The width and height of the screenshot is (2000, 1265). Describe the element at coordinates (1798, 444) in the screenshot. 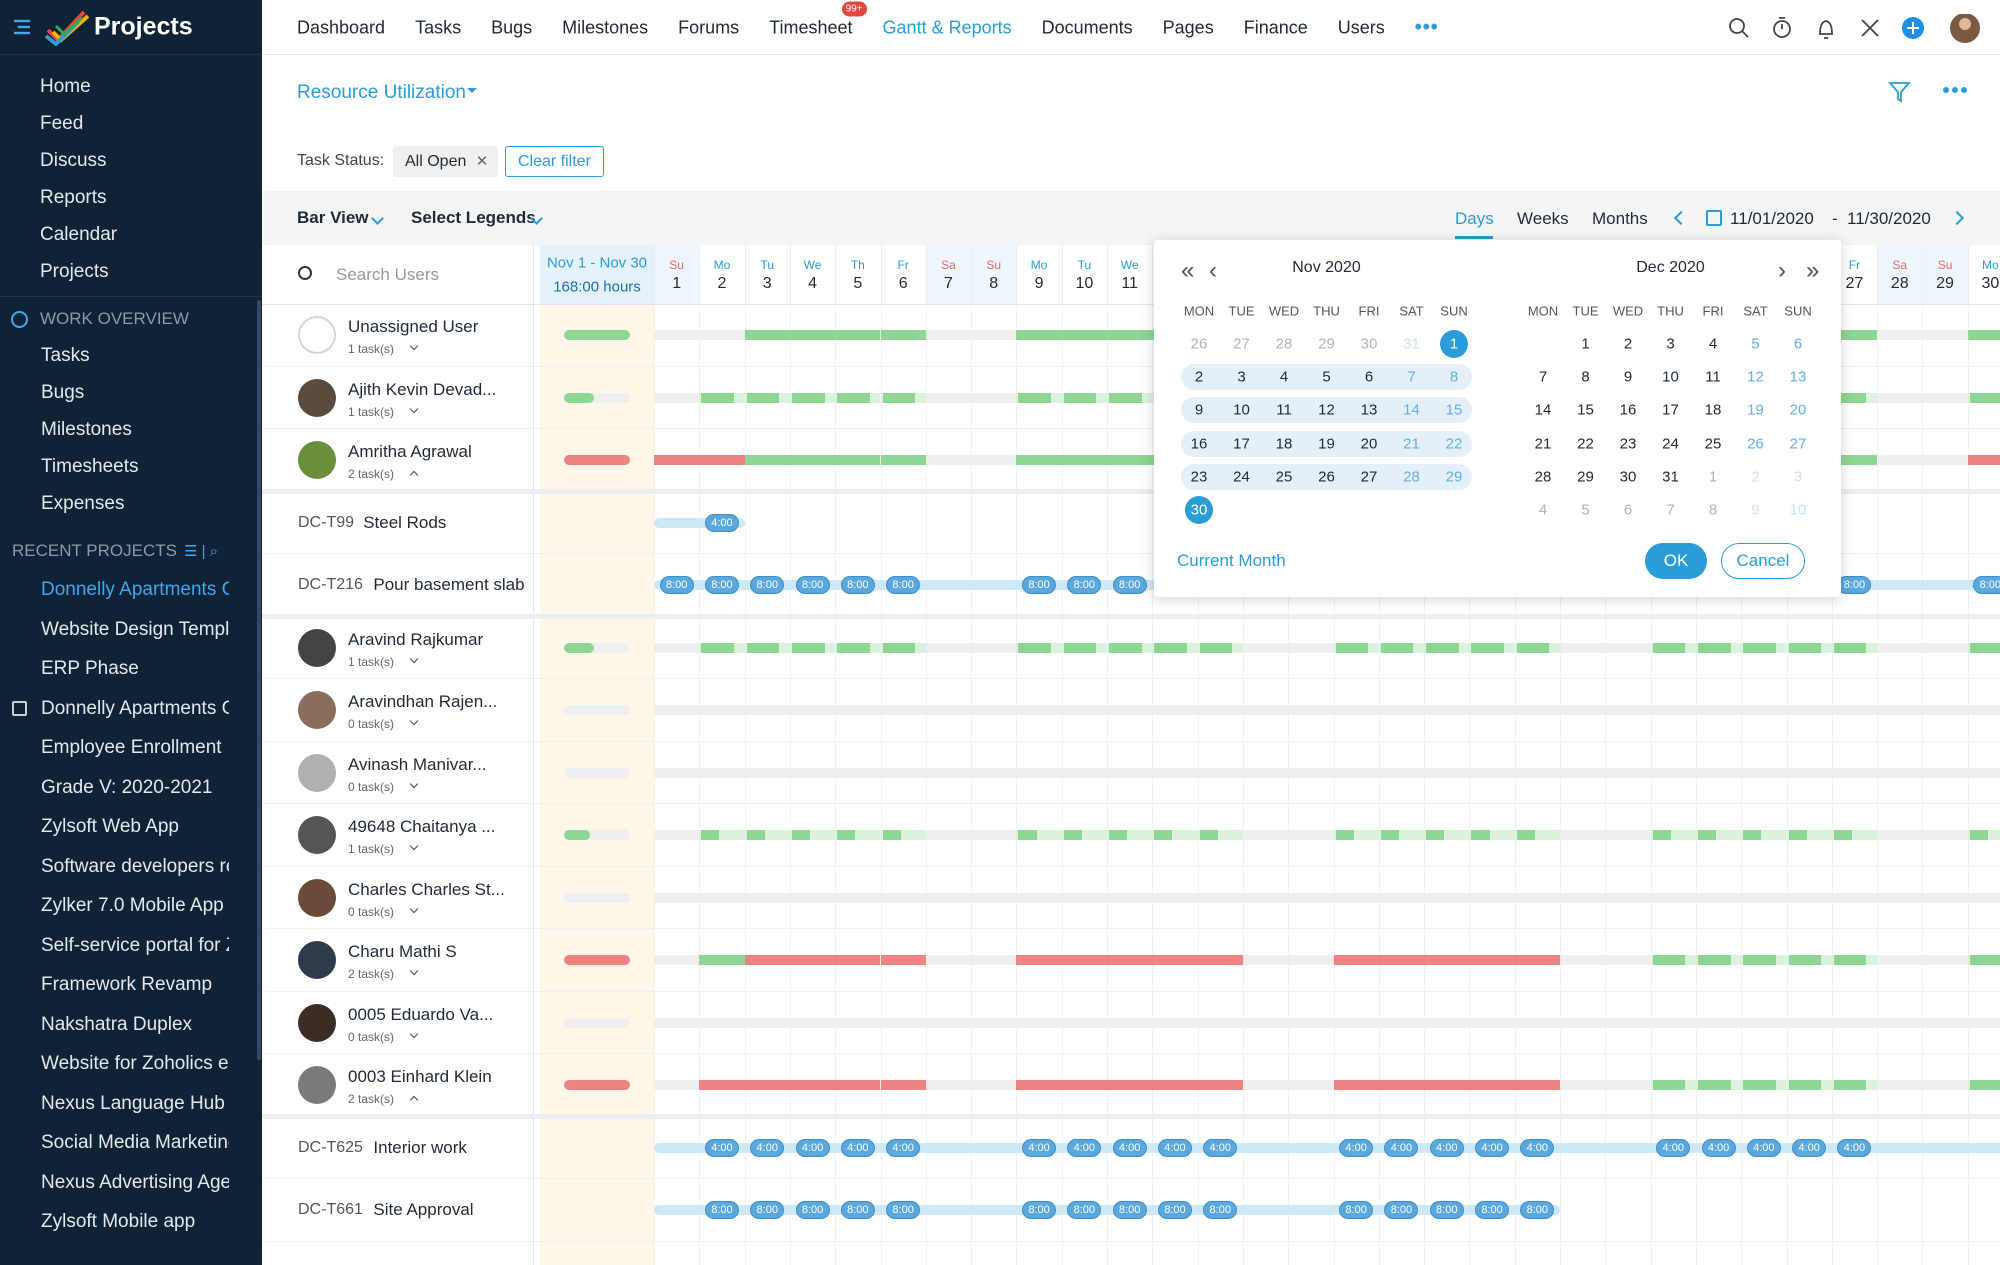

I see `calendar-day: 27` at that location.